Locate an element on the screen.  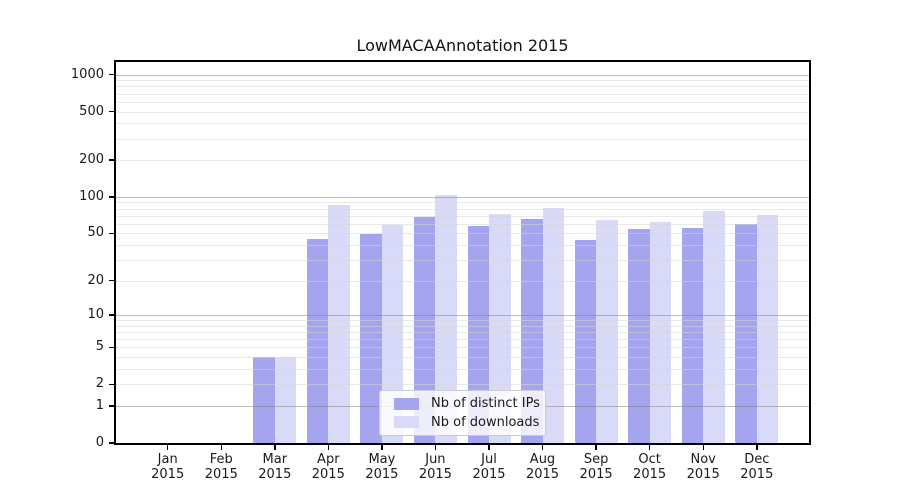
legend-entry-distinct-ips: Nb of distinct IPs is located at coordinates (469, 403).